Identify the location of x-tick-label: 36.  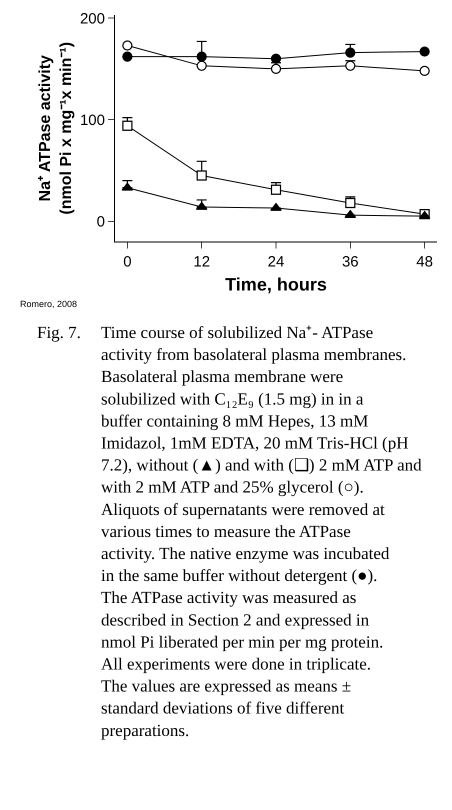
(350, 262).